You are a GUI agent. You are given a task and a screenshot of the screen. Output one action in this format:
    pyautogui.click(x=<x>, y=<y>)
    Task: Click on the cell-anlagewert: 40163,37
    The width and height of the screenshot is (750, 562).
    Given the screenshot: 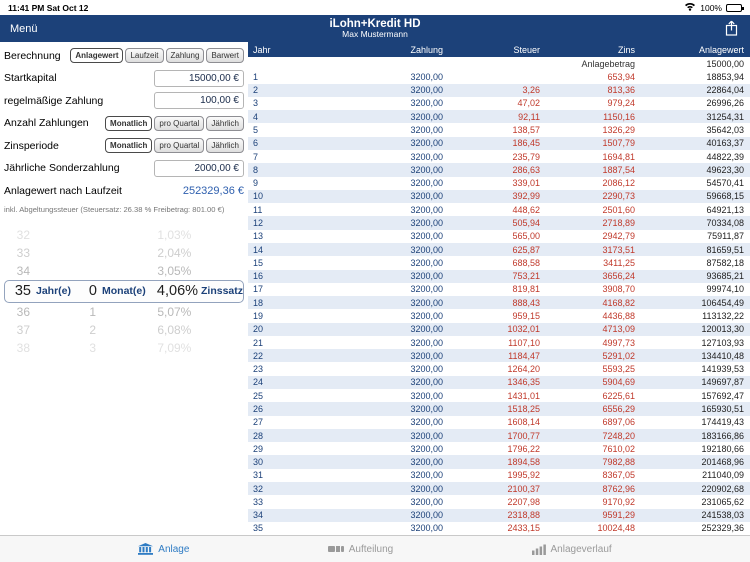 What is the action you would take?
    pyautogui.click(x=725, y=143)
    